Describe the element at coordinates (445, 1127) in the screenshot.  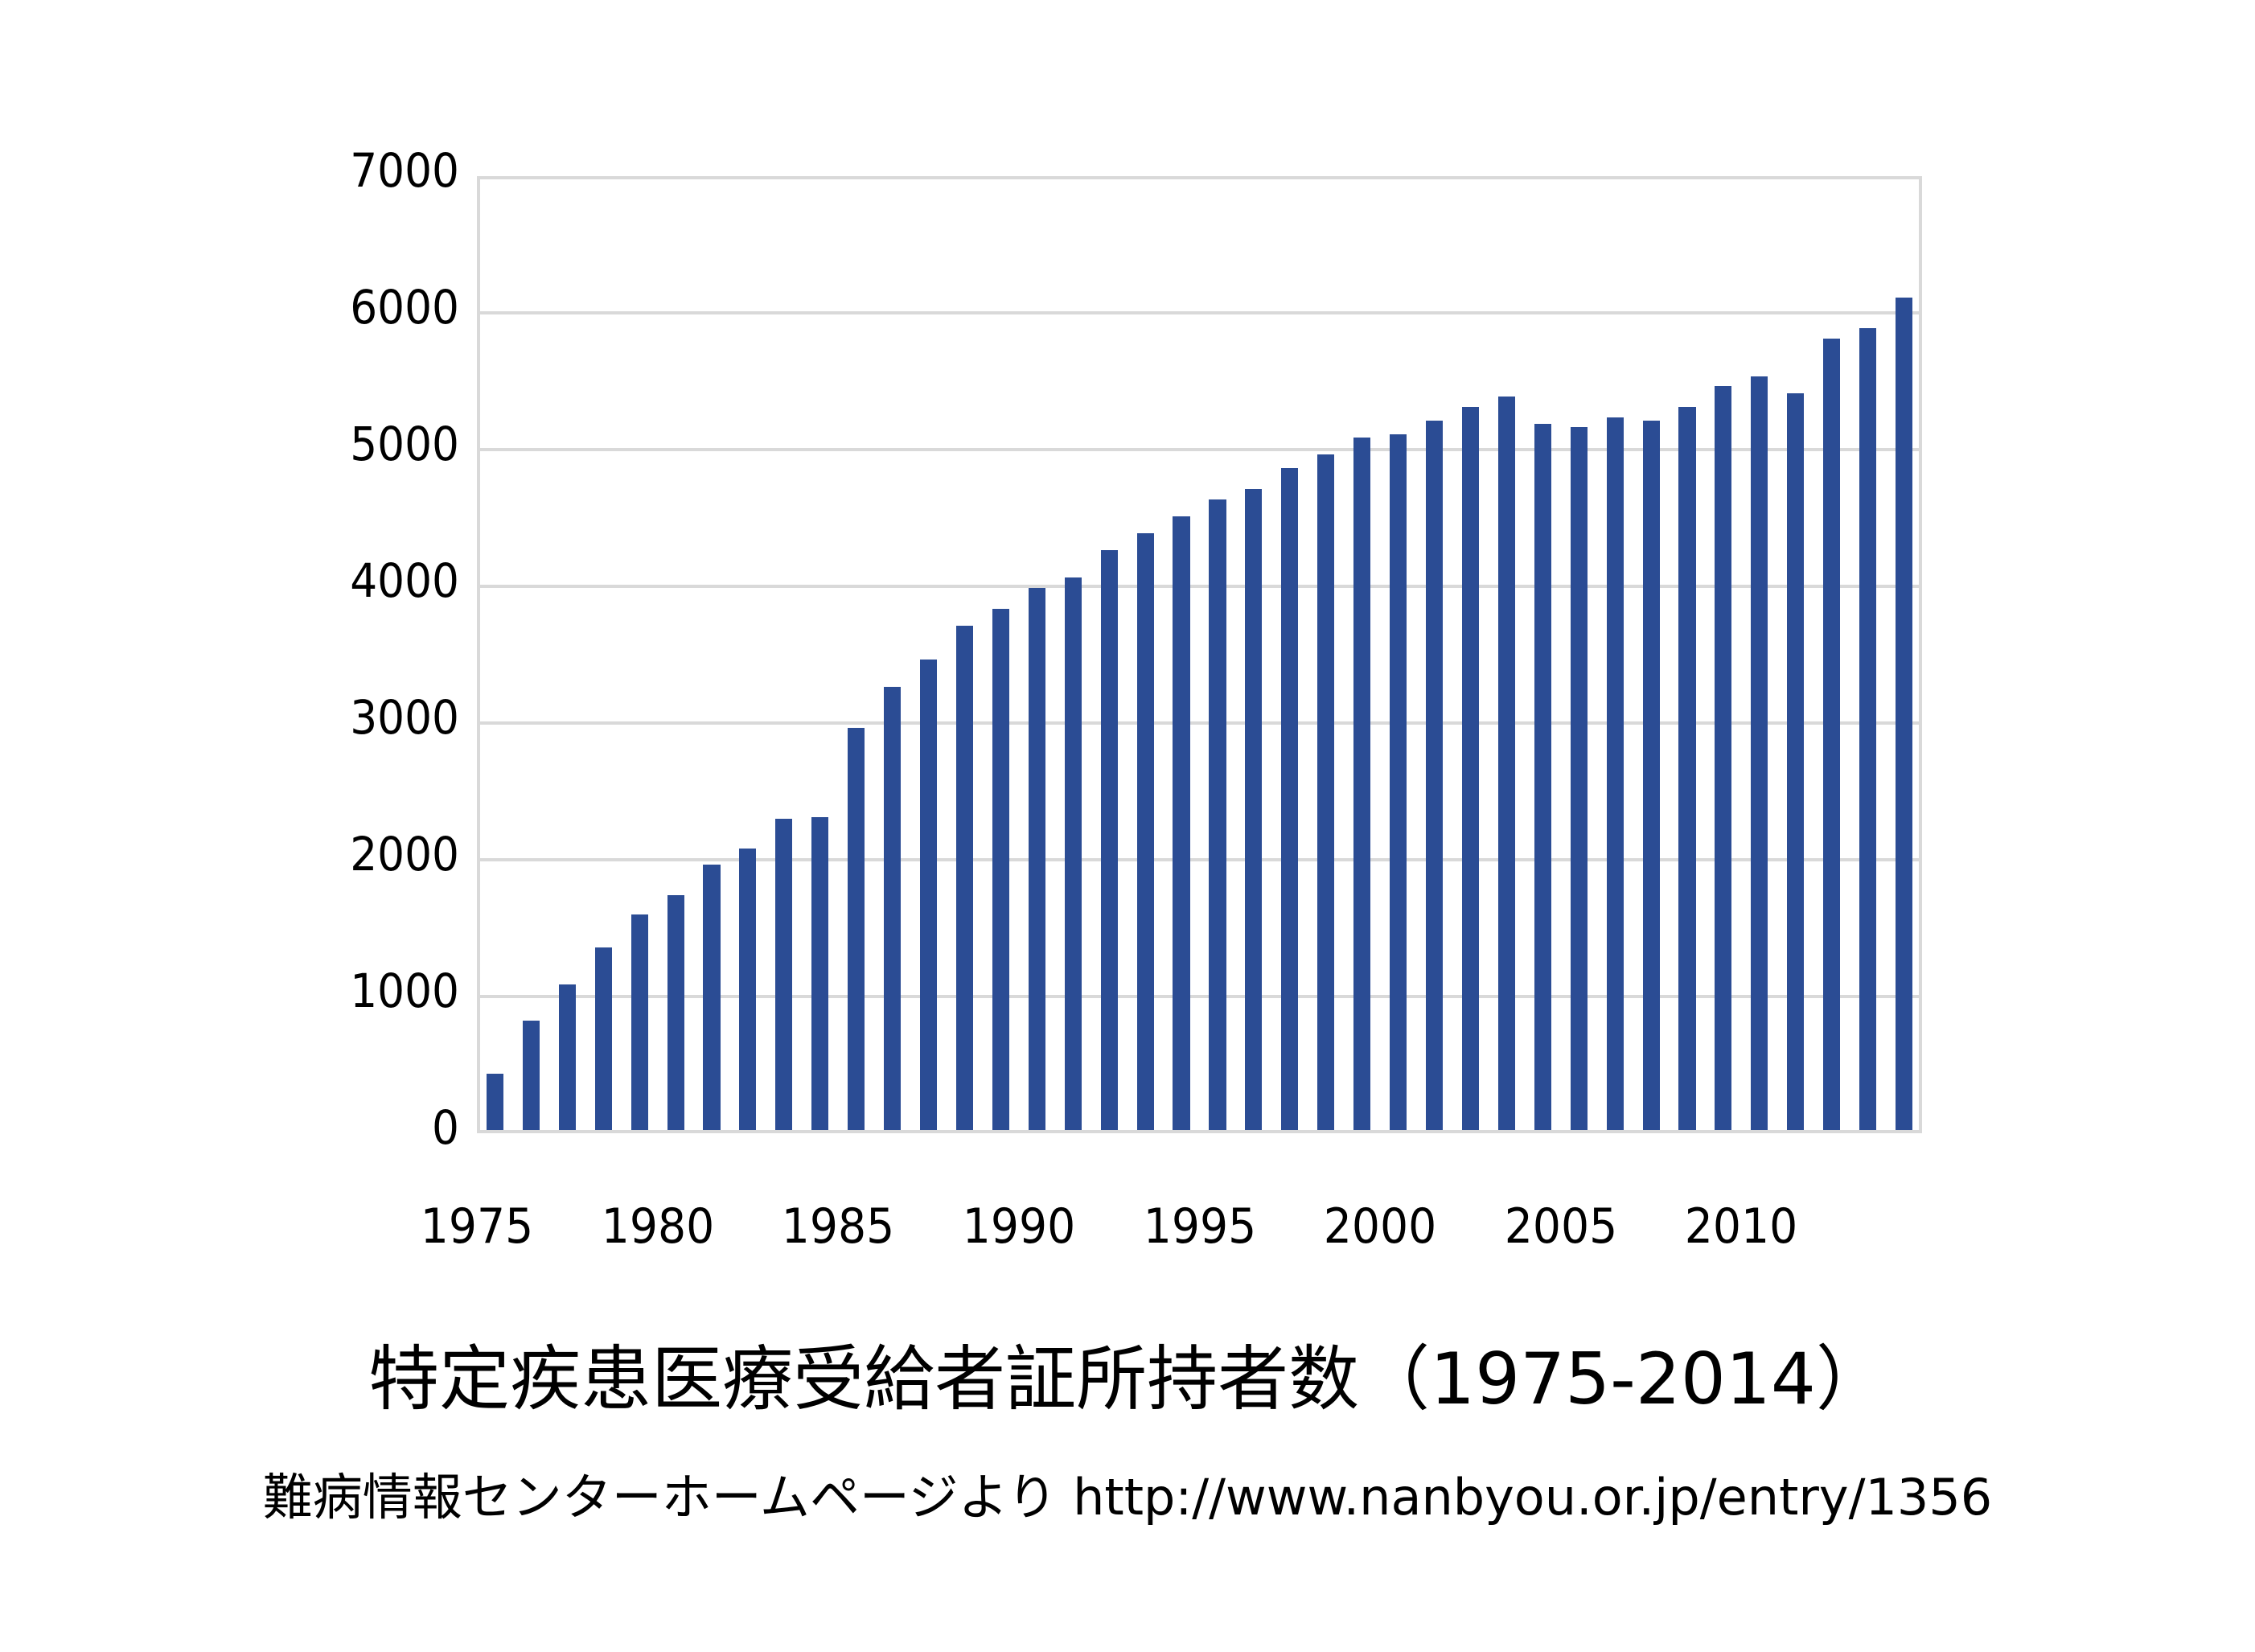
I see `y-tick-label: 0` at that location.